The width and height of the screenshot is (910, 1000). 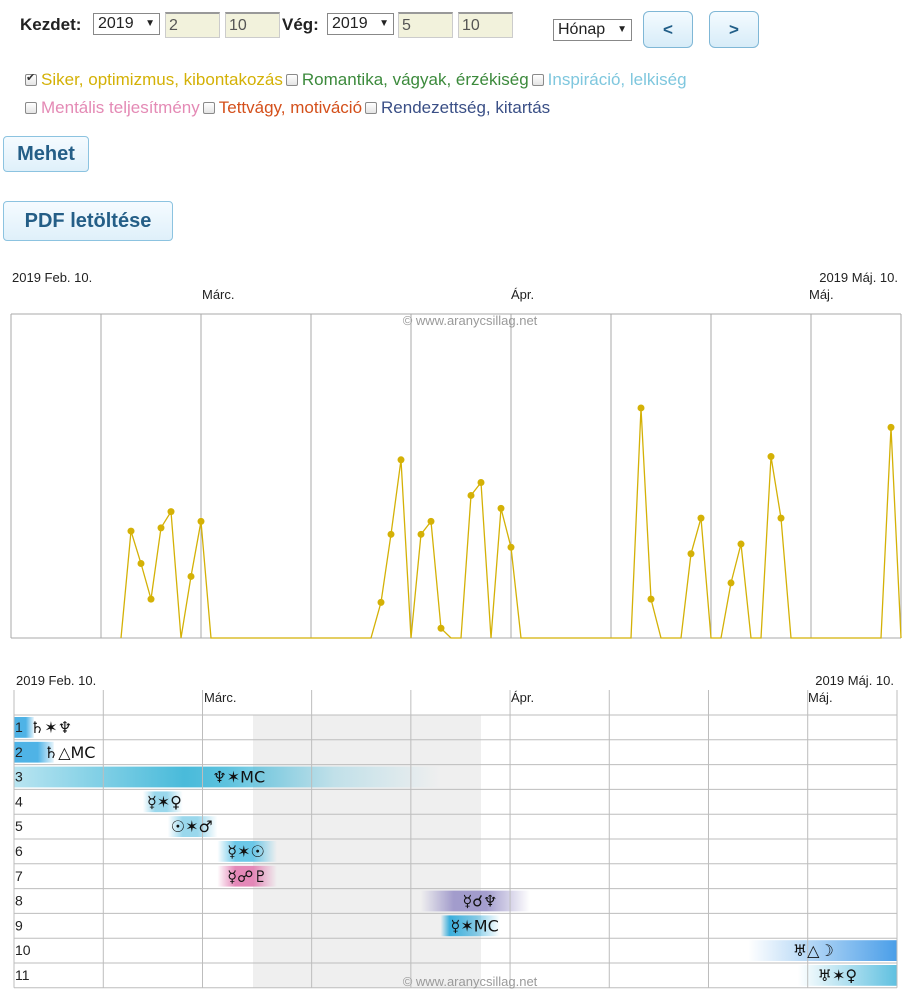 I want to click on transit-month-label-april: Ápr., so click(x=523, y=697).